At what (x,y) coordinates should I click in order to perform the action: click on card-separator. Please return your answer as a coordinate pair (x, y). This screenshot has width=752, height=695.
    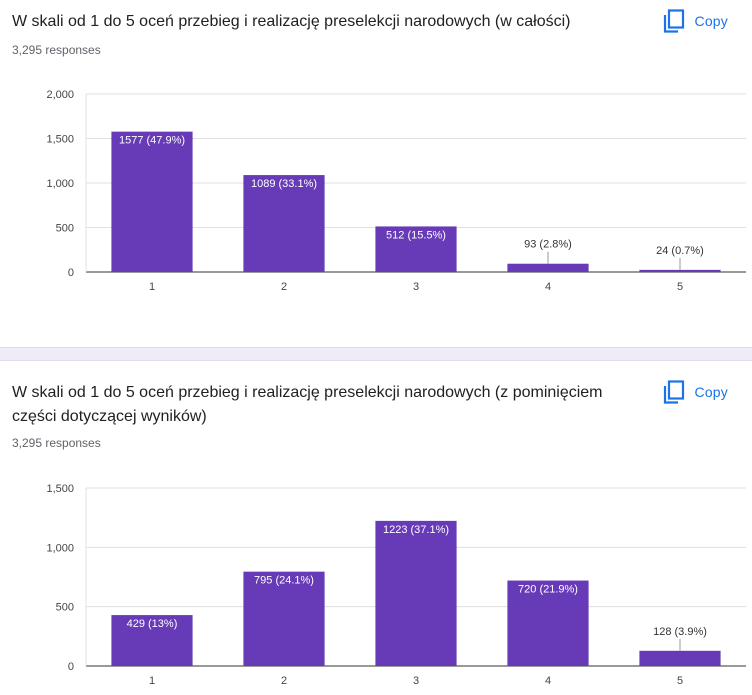
    Looking at the image, I should click on (376, 354).